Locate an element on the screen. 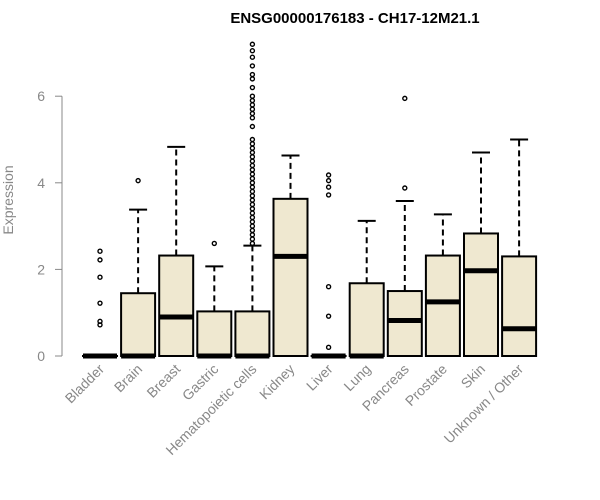  box-breast is located at coordinates (176, 251).